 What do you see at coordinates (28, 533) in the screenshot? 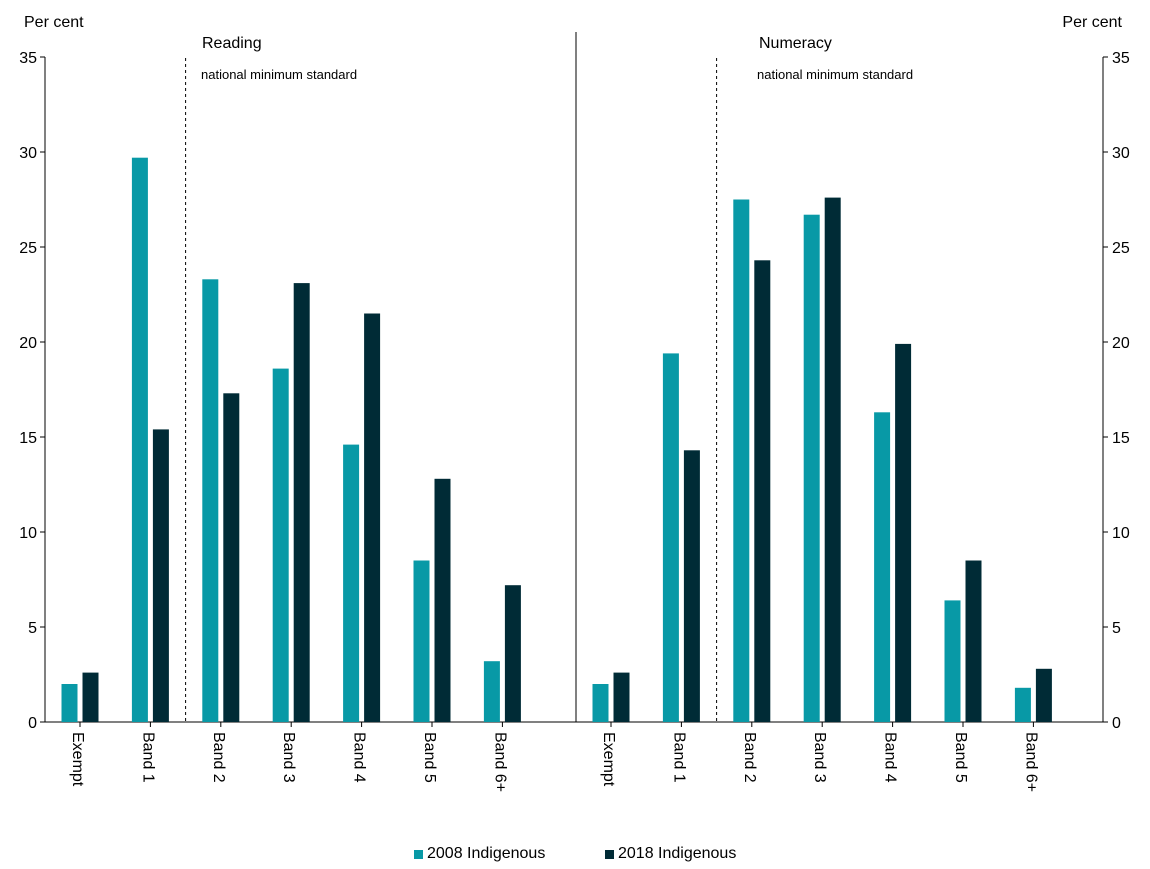
I see `y-tick-label-left: 10` at bounding box center [28, 533].